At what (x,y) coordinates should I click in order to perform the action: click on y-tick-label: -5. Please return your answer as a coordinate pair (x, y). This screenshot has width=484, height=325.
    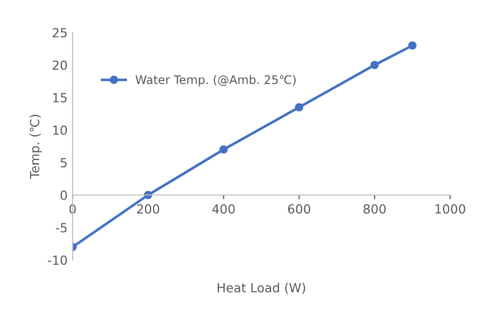
    Looking at the image, I should click on (61, 227).